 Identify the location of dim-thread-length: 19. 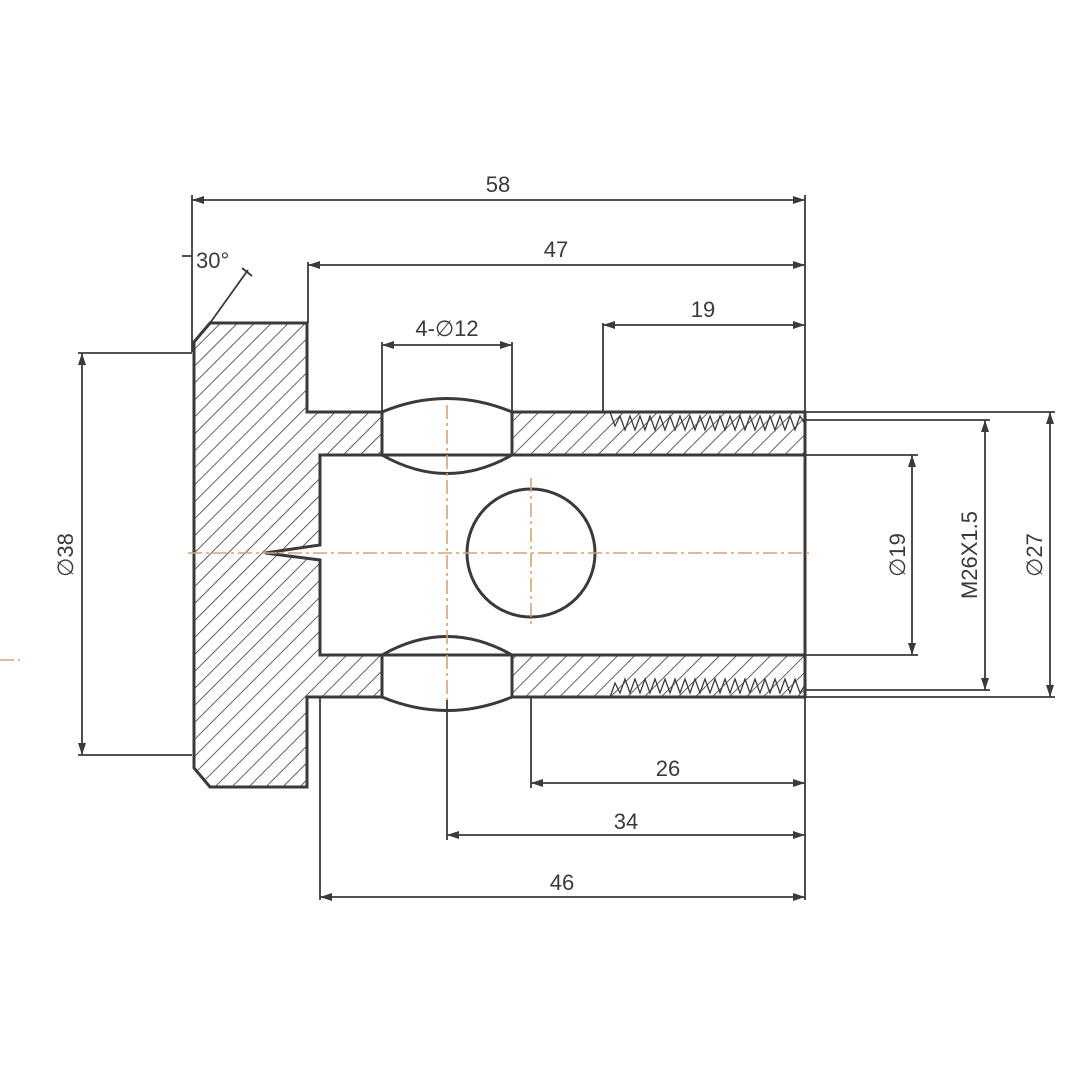
(703, 309).